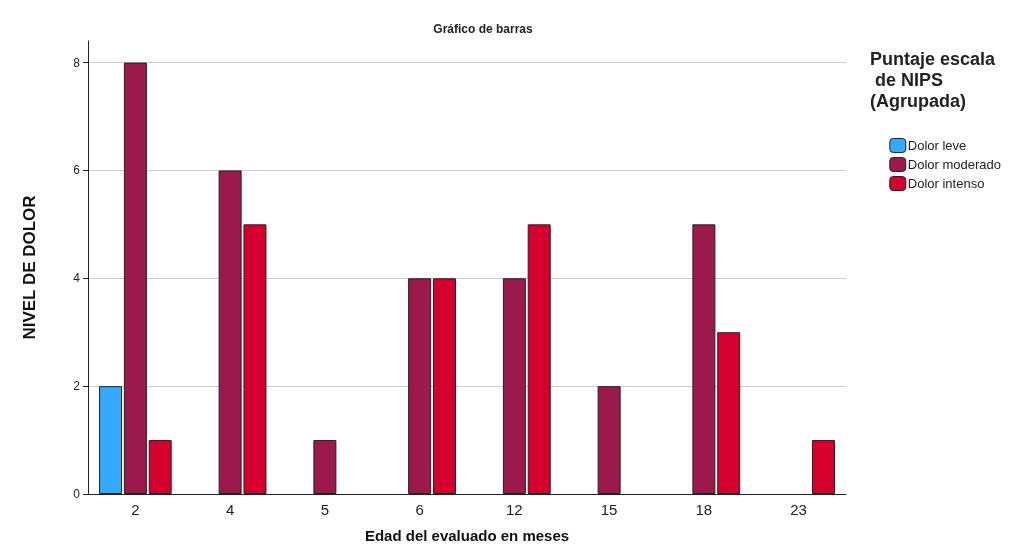  What do you see at coordinates (77, 170) in the screenshot?
I see `y-tick-label: 6` at bounding box center [77, 170].